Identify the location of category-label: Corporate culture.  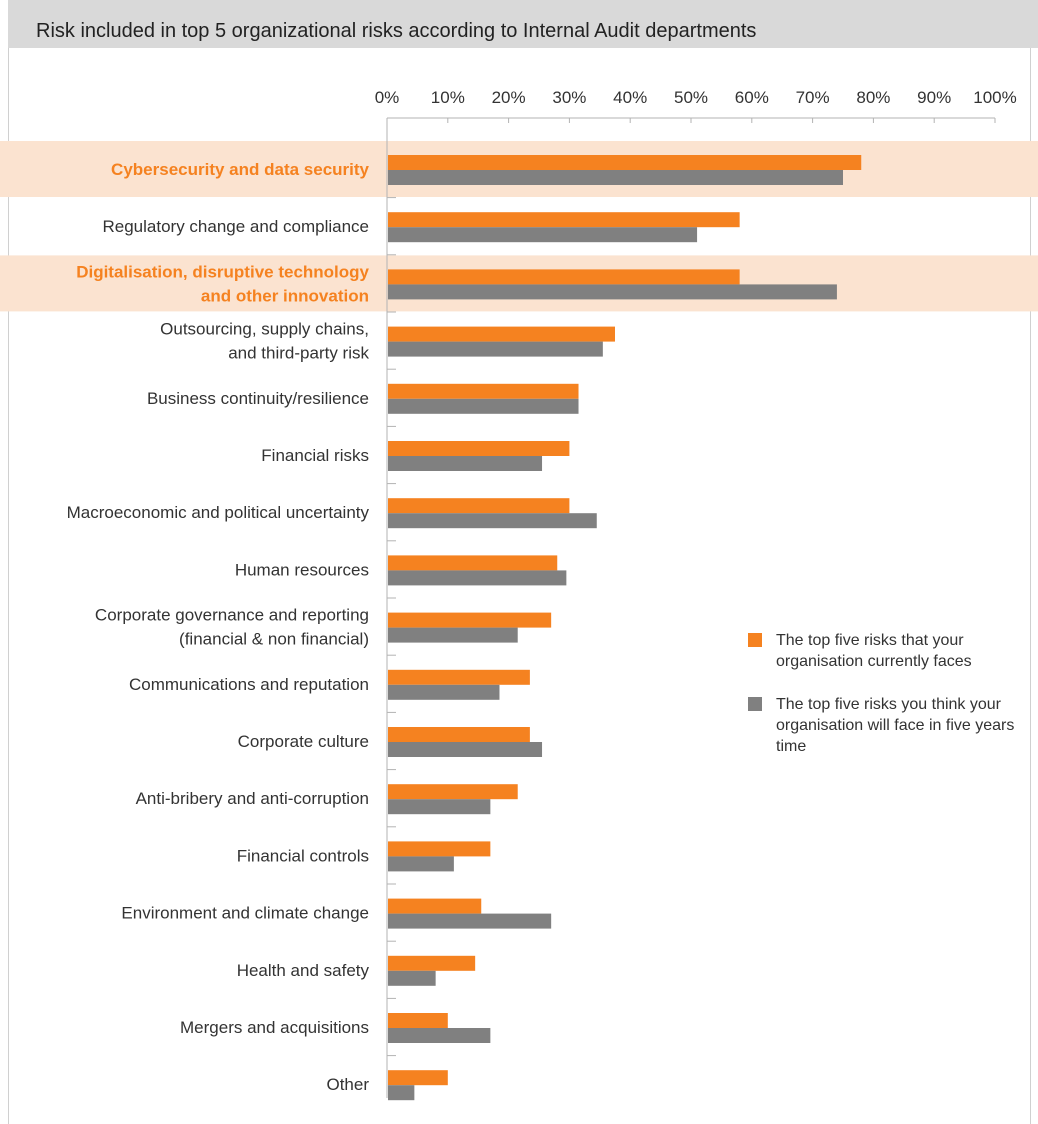
(303, 741).